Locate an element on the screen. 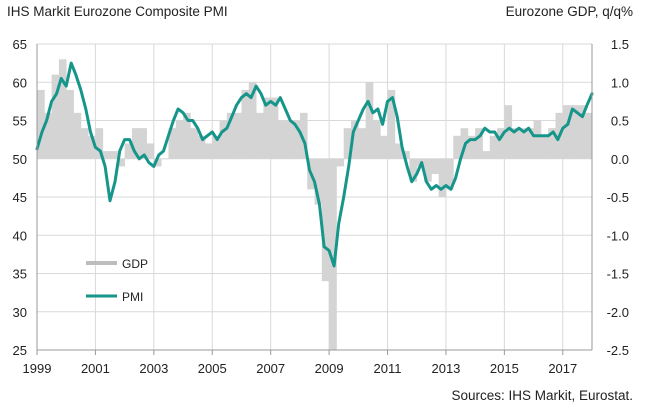  right-tick-label: -2.0 is located at coordinates (618, 312).